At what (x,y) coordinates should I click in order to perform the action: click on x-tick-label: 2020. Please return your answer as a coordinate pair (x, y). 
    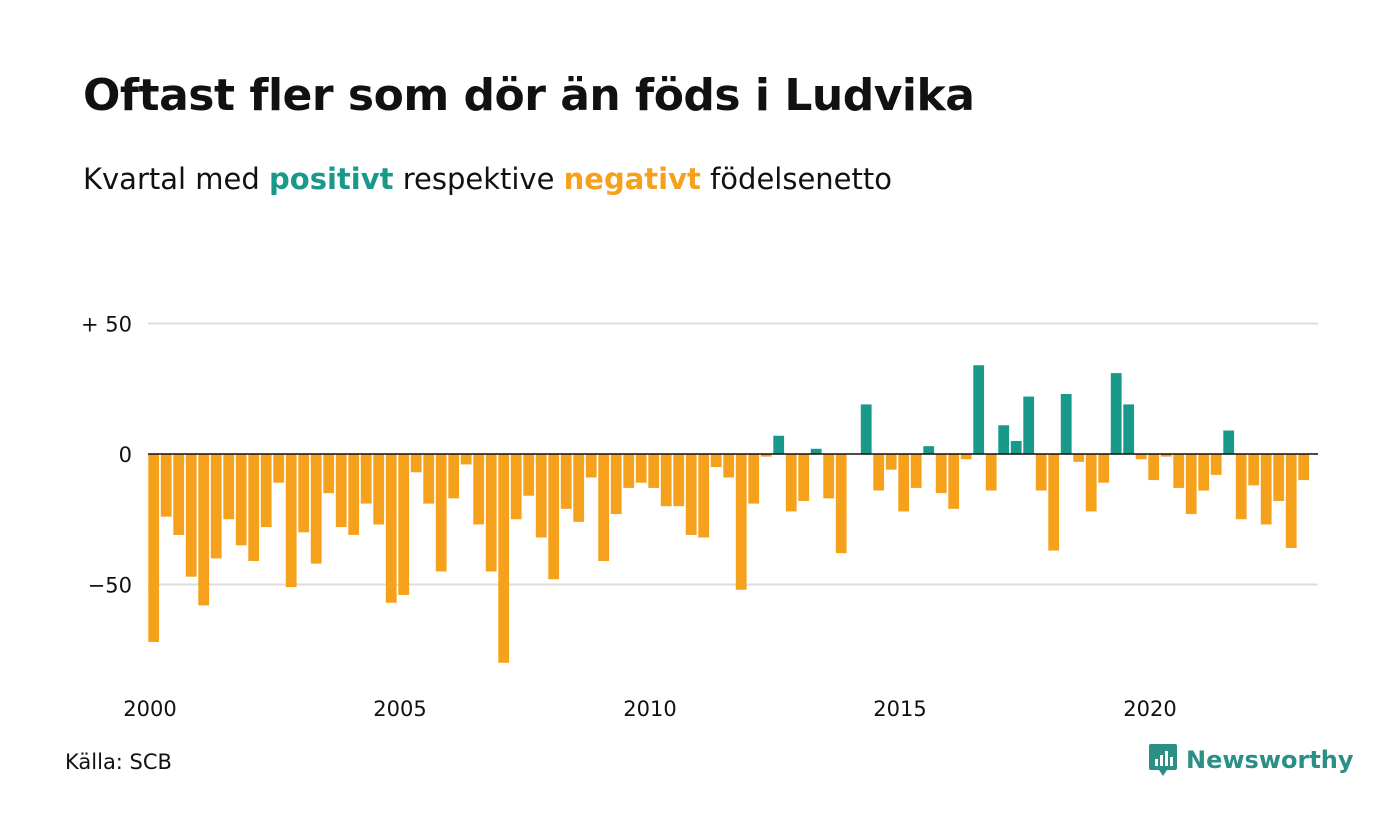
    Looking at the image, I should click on (1149, 709).